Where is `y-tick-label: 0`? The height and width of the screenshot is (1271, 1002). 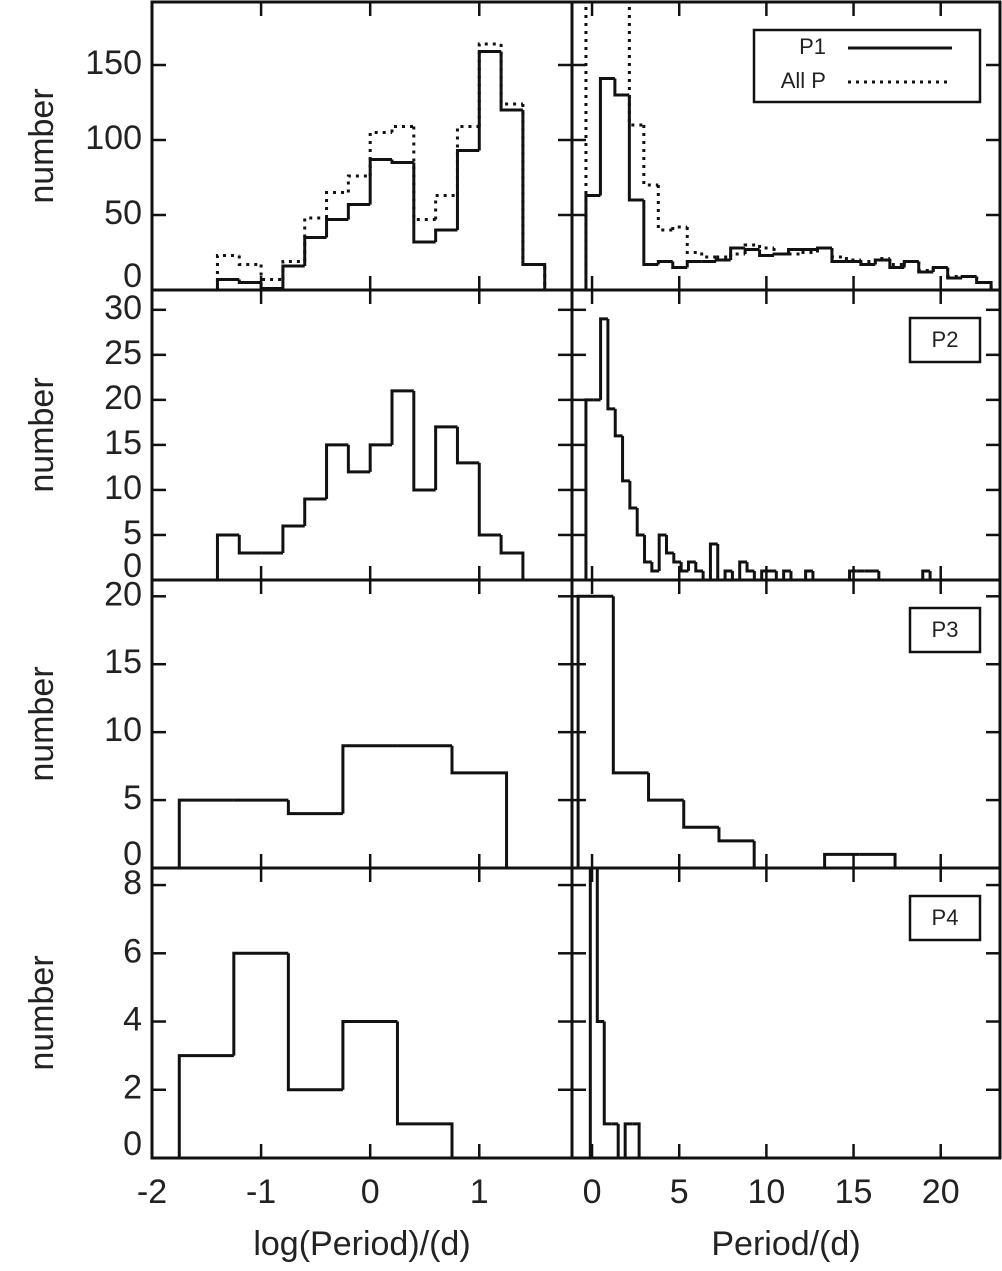 y-tick-label: 0 is located at coordinates (132, 276).